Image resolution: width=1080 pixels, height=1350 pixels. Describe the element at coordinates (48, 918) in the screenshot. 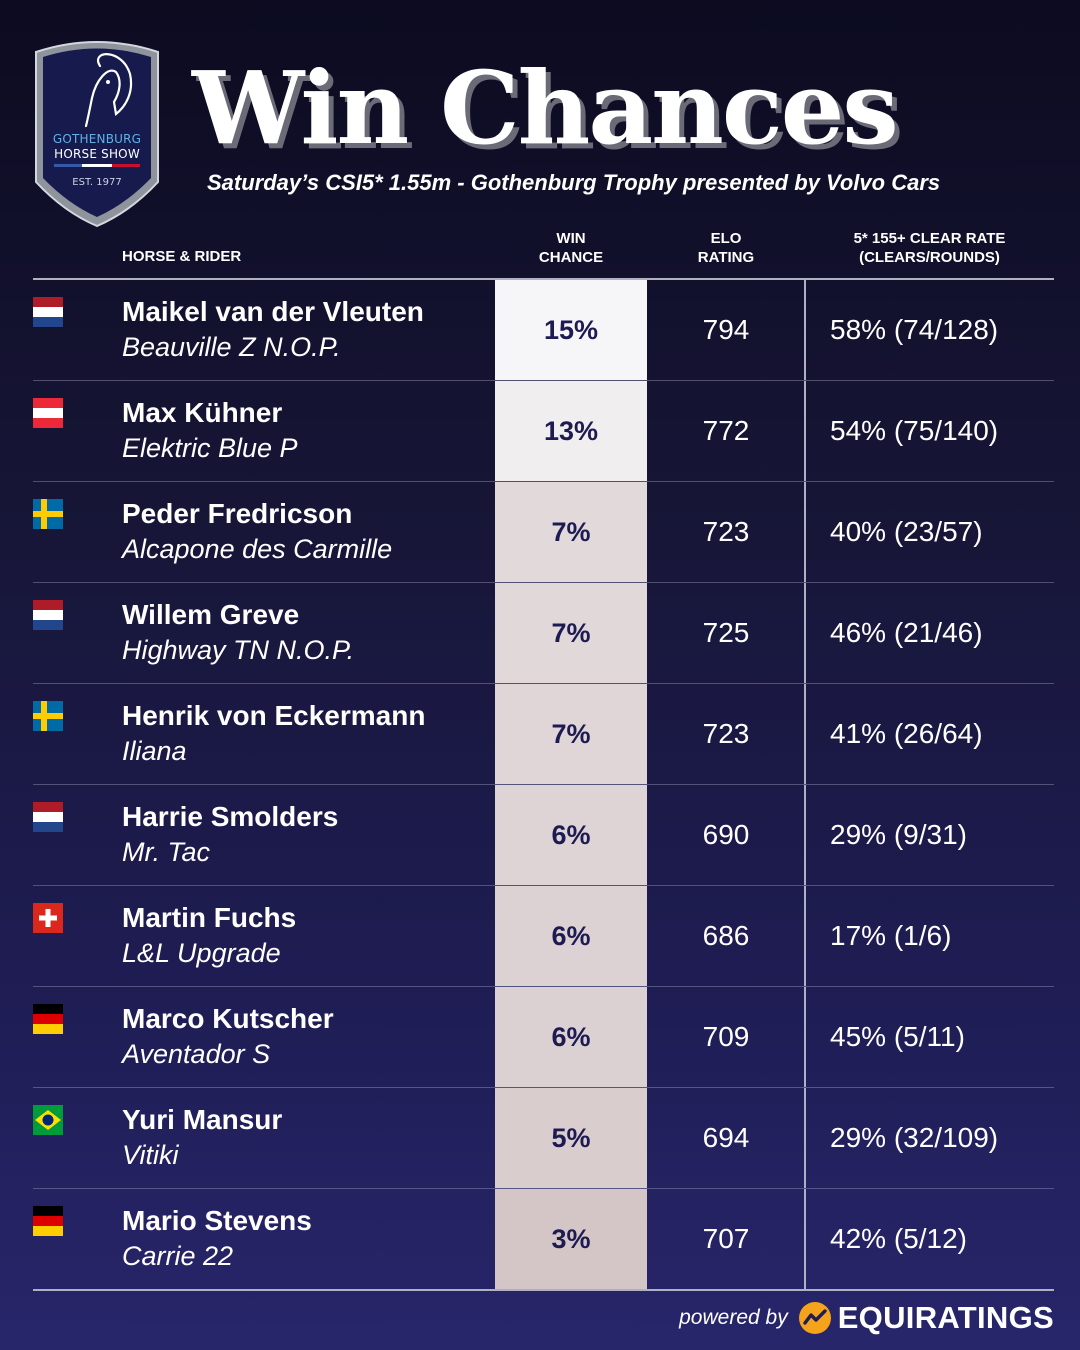

I see `switzerland-flag` at that location.